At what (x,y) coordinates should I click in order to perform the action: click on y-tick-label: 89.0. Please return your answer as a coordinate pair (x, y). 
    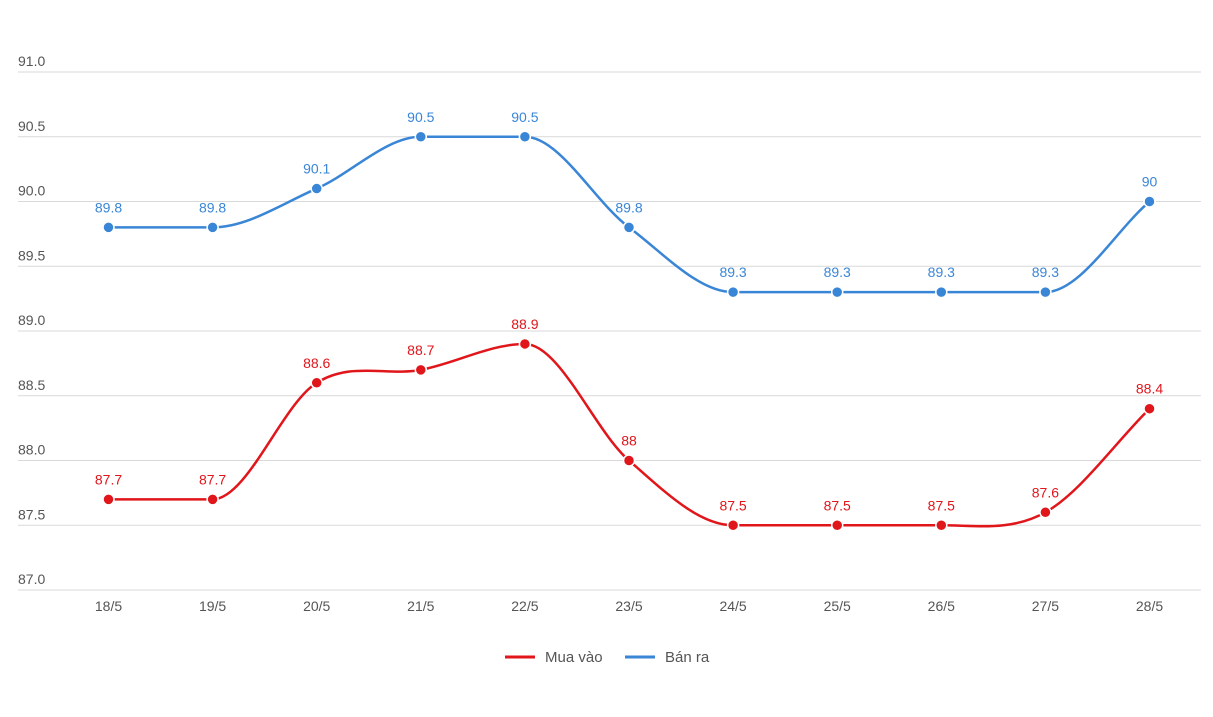
    Looking at the image, I should click on (31, 320).